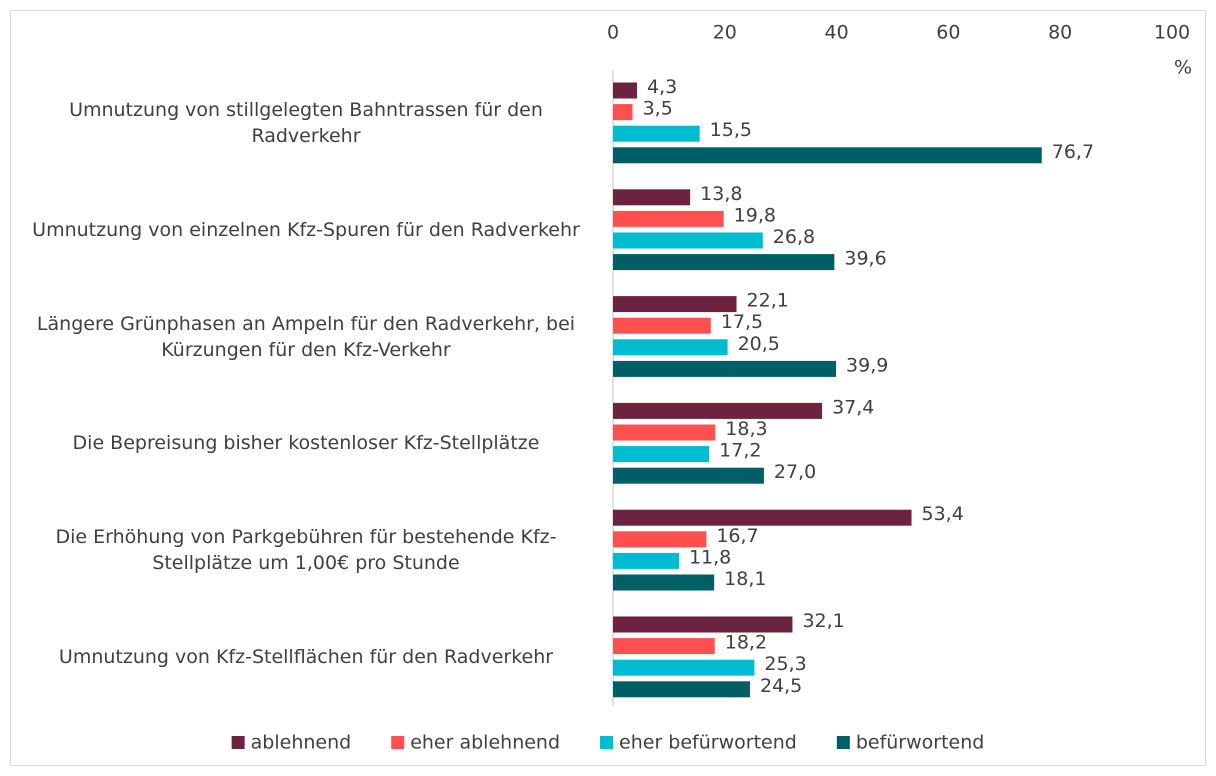 Image resolution: width=1216 pixels, height=776 pixels. What do you see at coordinates (920, 743) in the screenshot?
I see `legend-label: befürwortend` at bounding box center [920, 743].